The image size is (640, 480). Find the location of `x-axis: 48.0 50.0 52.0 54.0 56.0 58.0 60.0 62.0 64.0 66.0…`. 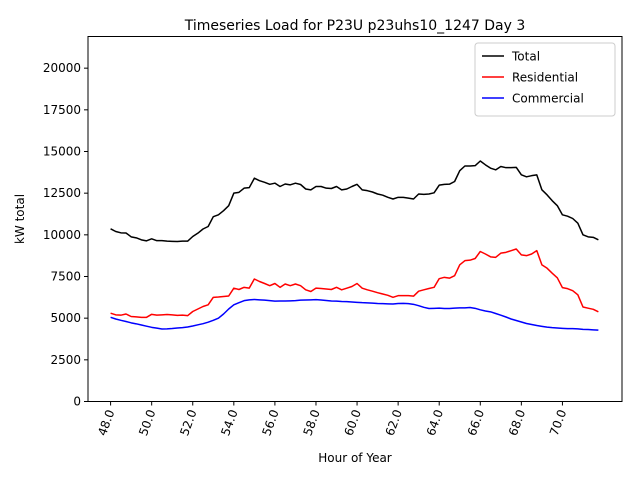

x-axis: 48.0 50.0 52.0 54.0 56.0 58.0 60.0 62.0 64.0 66.0… is located at coordinates (332, 419).